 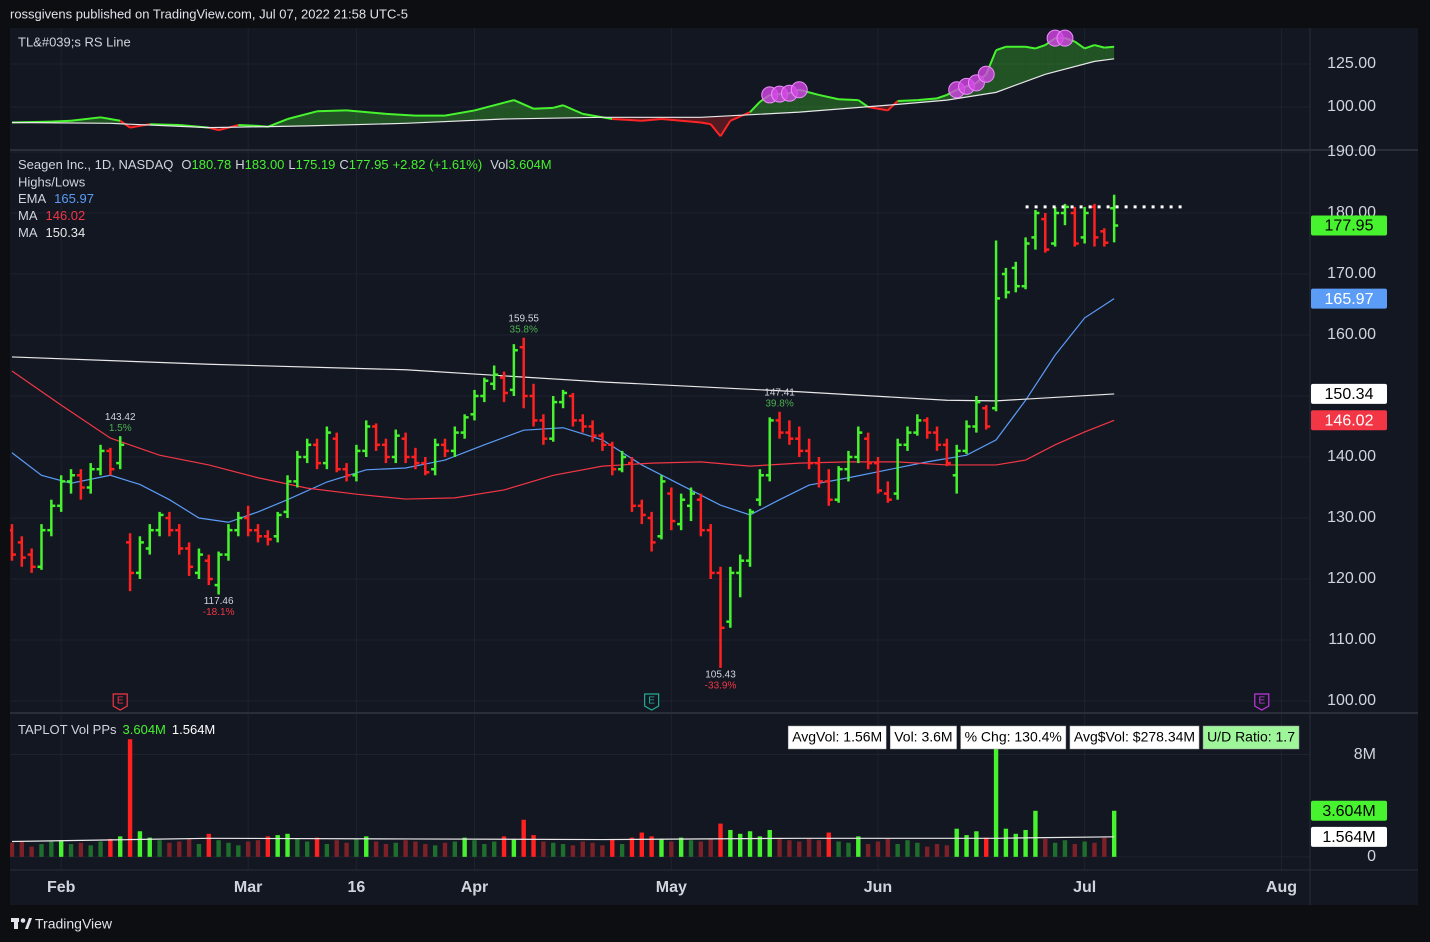 What do you see at coordinates (120, 428) in the screenshot?
I see `swing-change: 1.5%` at bounding box center [120, 428].